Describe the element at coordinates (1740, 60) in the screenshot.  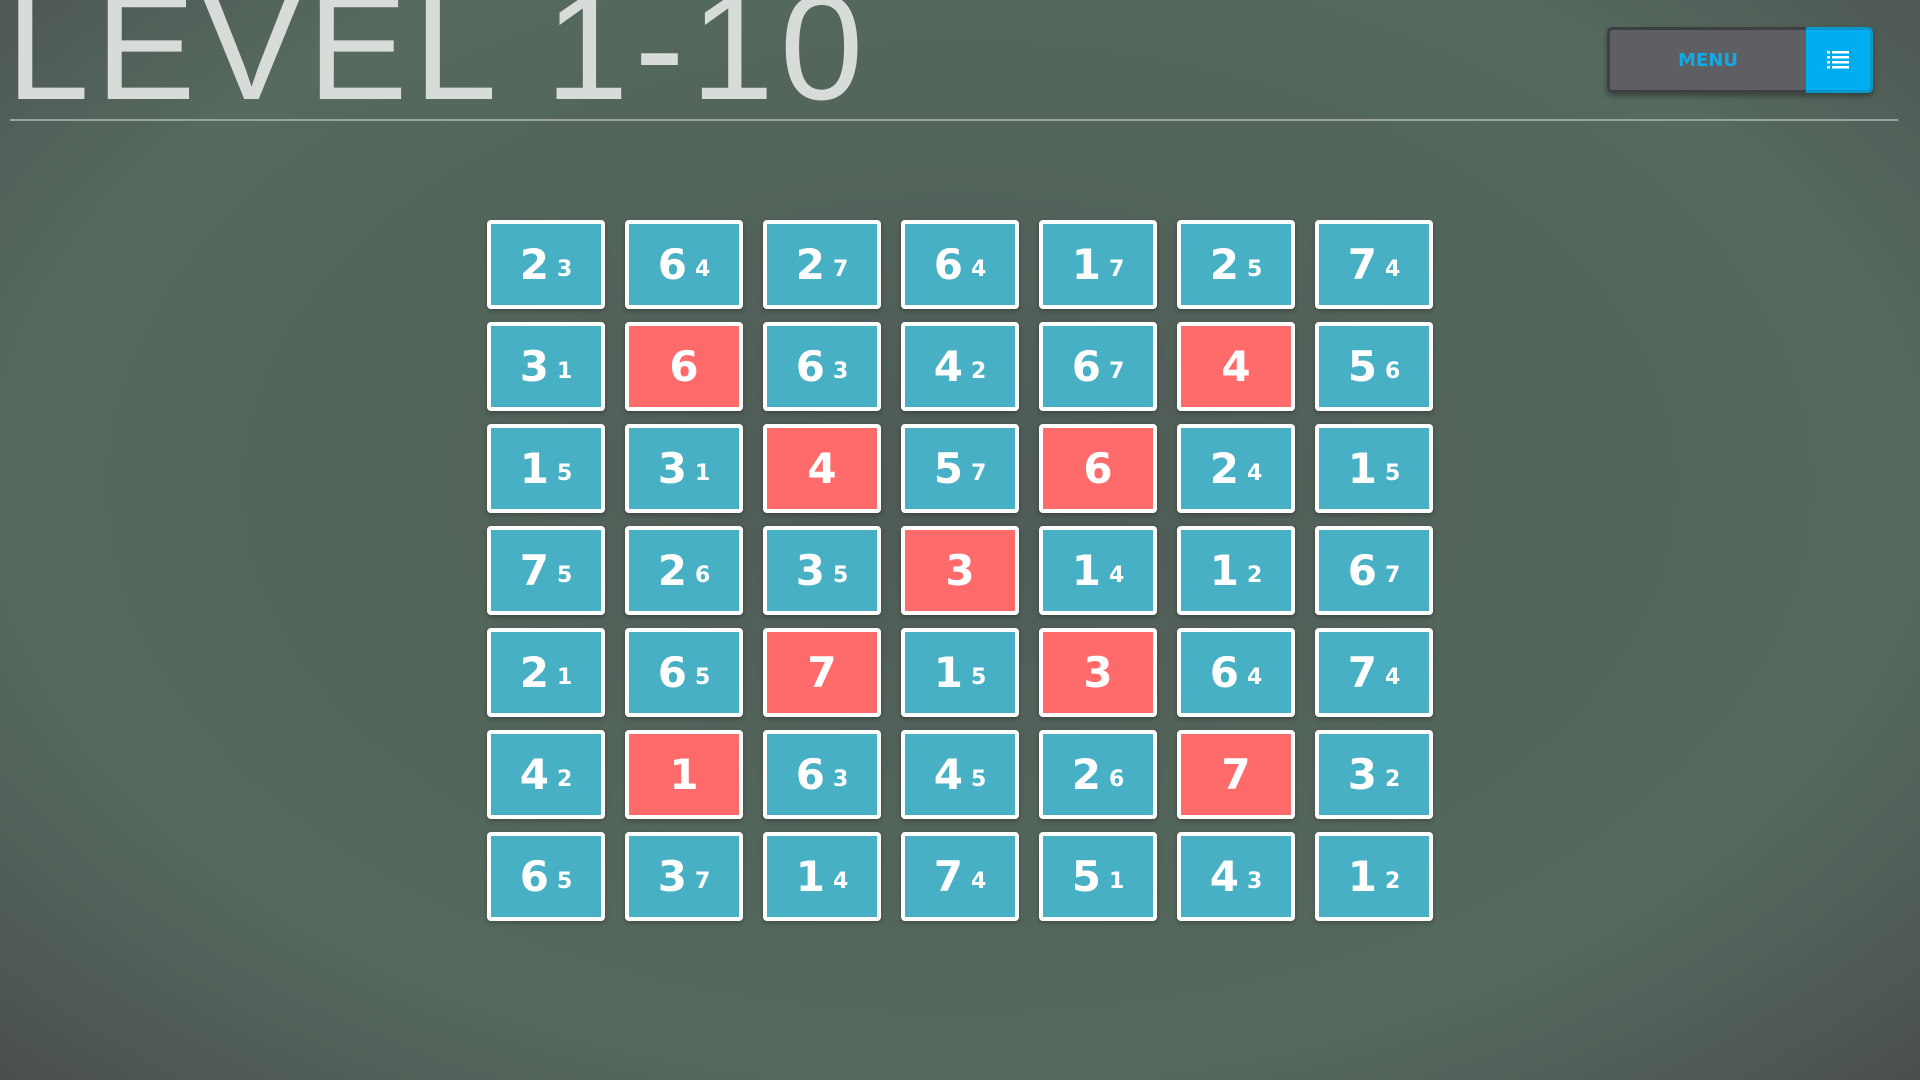
I see `menu-button: MENU` at that location.